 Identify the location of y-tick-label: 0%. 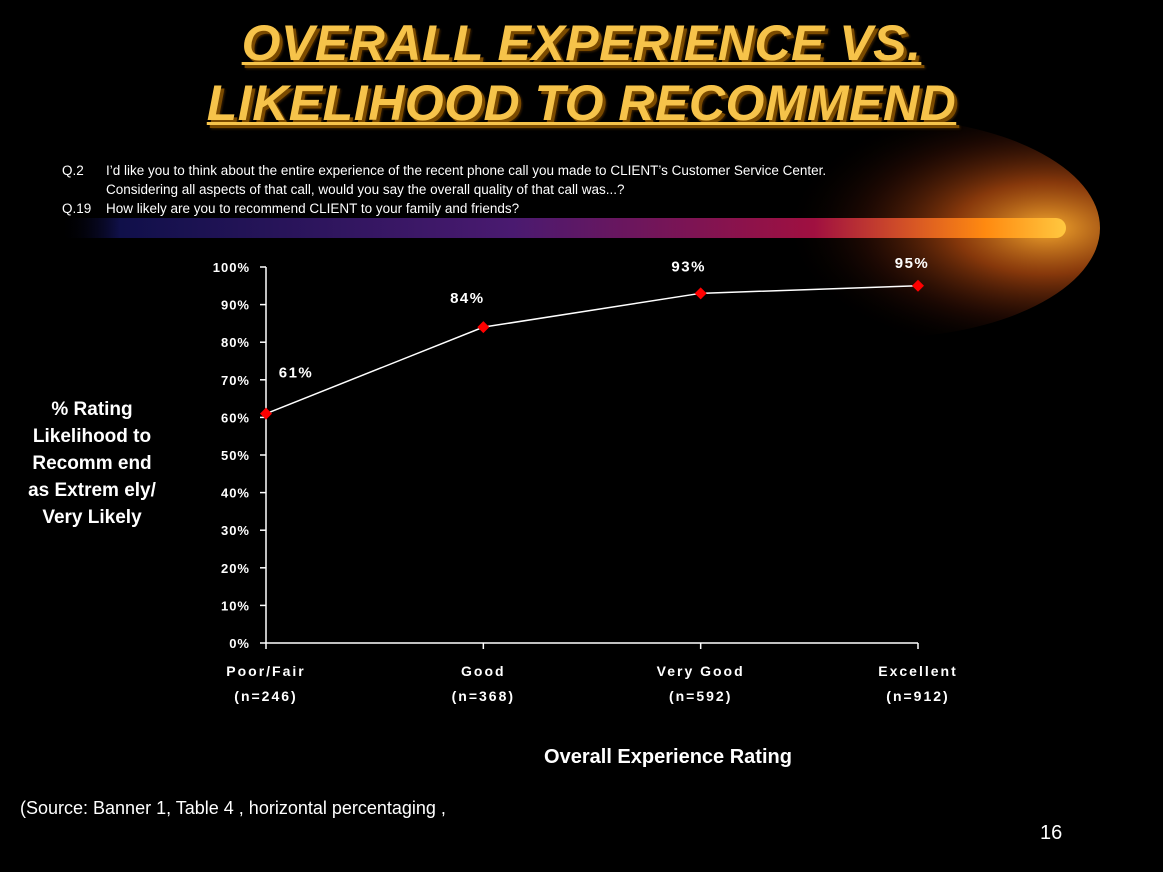
(239, 643).